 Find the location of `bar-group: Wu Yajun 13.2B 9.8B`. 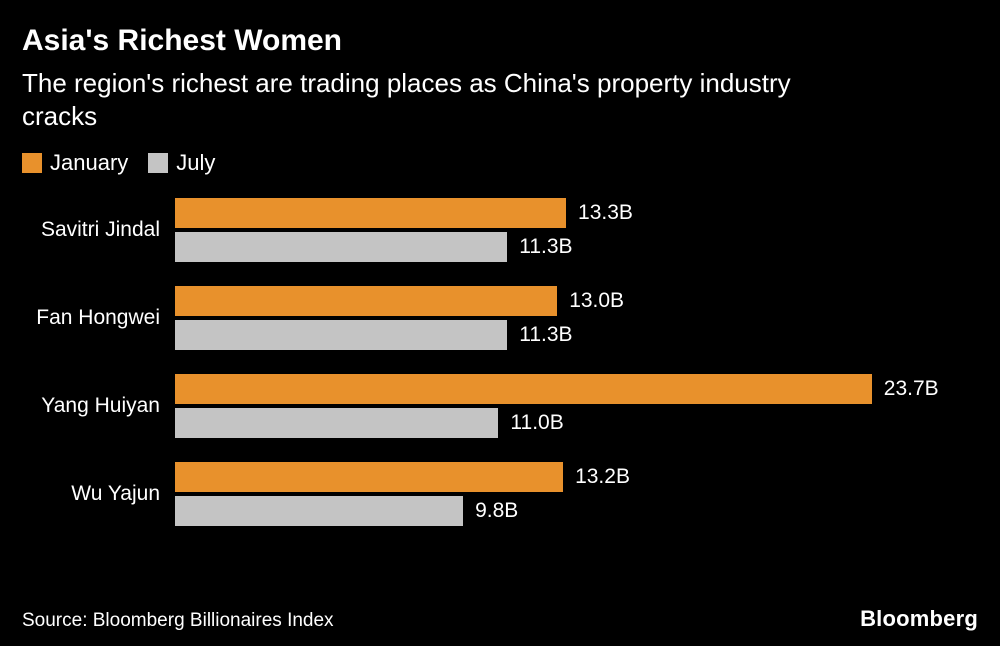

bar-group: Wu Yajun 13.2B 9.8B is located at coordinates (500, 494).